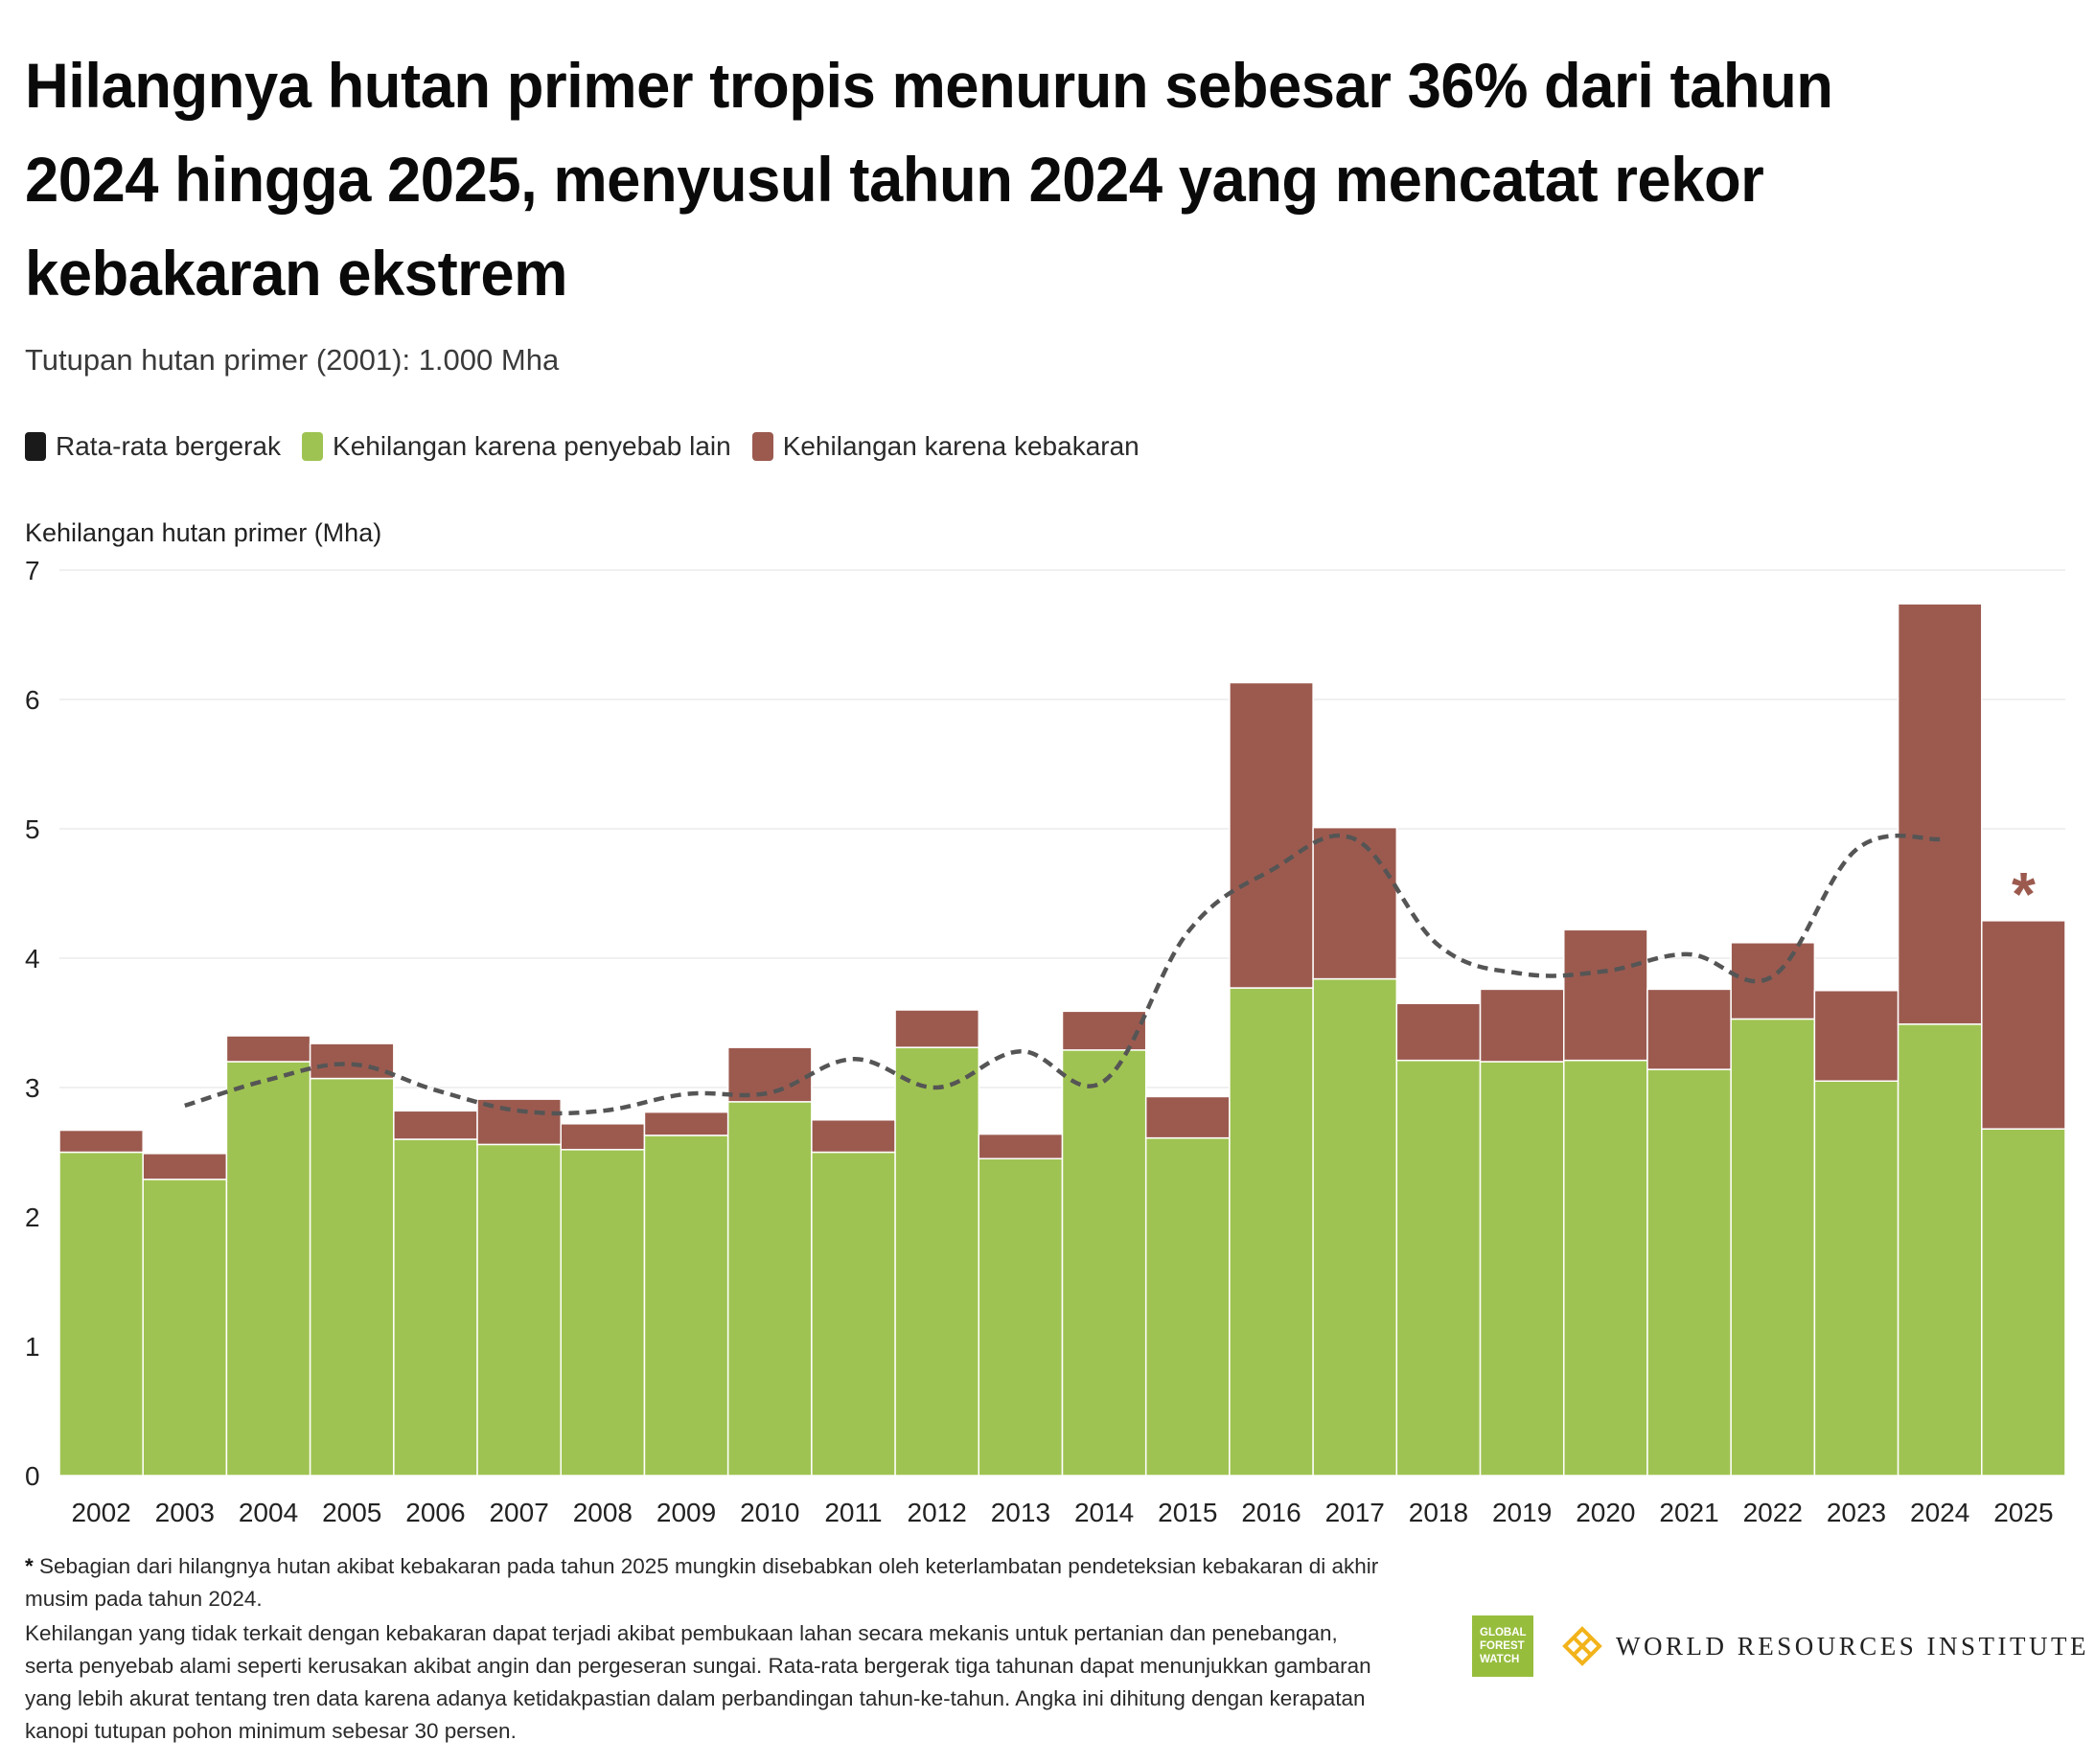 The image size is (2095, 1764). I want to click on bar-fire-2011, so click(853, 1136).